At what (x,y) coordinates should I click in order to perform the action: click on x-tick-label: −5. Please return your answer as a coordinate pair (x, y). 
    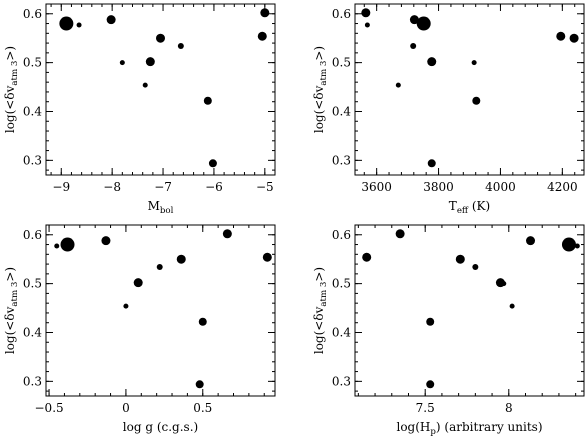
    Looking at the image, I should click on (265, 187).